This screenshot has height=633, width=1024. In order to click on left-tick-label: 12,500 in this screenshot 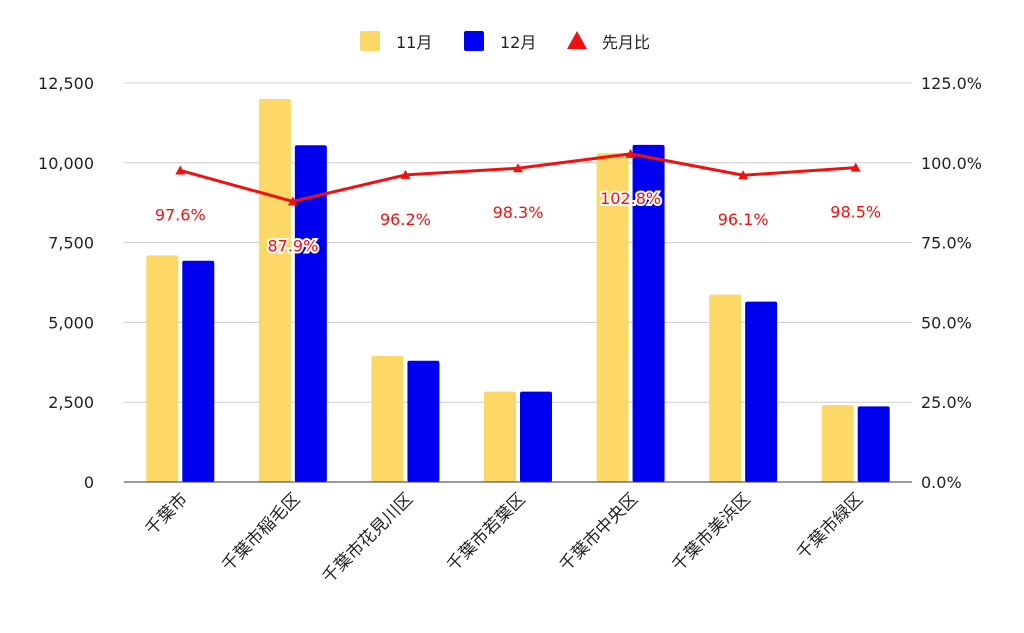, I will do `click(66, 83)`.